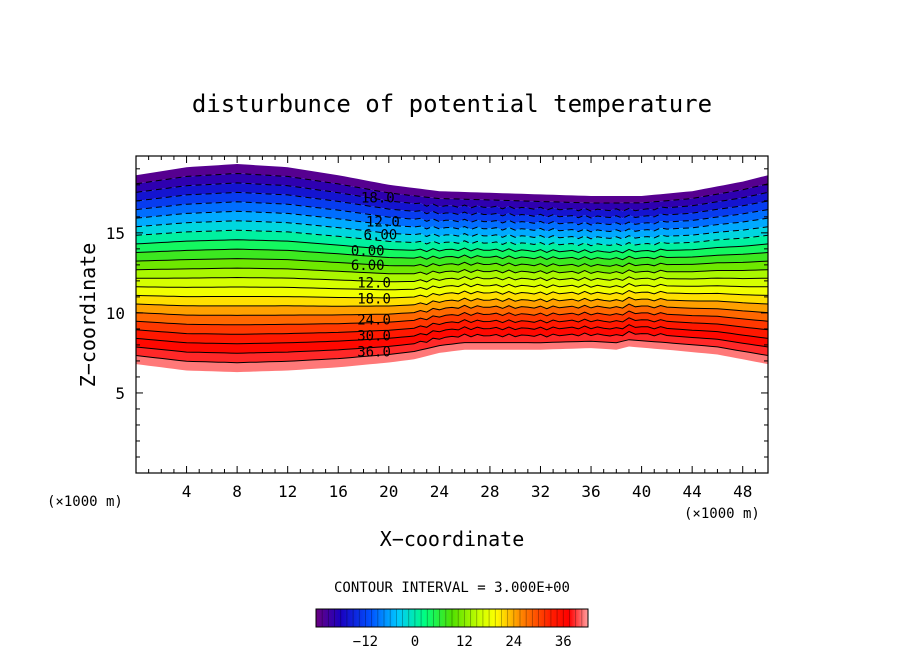 Image resolution: width=904 pixels, height=654 pixels. Describe the element at coordinates (388, 491) in the screenshot. I see `x-tick-label: 20` at that location.